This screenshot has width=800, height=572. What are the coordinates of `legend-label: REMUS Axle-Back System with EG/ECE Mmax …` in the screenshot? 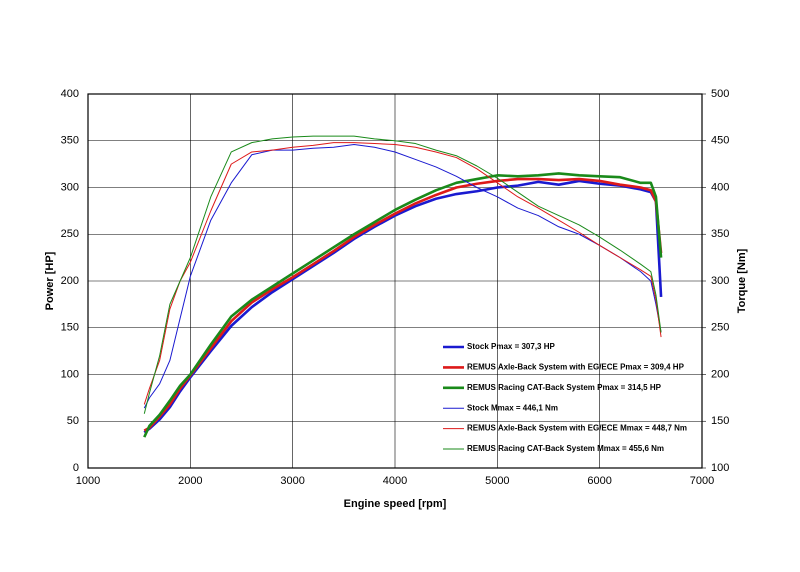 It's located at (577, 428).